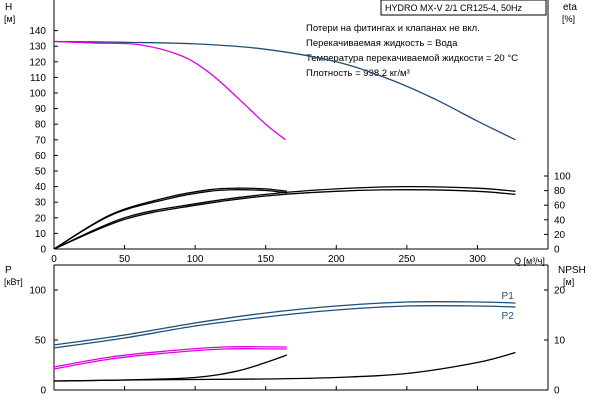  What do you see at coordinates (37, 62) in the screenshot?
I see `y-left-tick-label: 120` at bounding box center [37, 62].